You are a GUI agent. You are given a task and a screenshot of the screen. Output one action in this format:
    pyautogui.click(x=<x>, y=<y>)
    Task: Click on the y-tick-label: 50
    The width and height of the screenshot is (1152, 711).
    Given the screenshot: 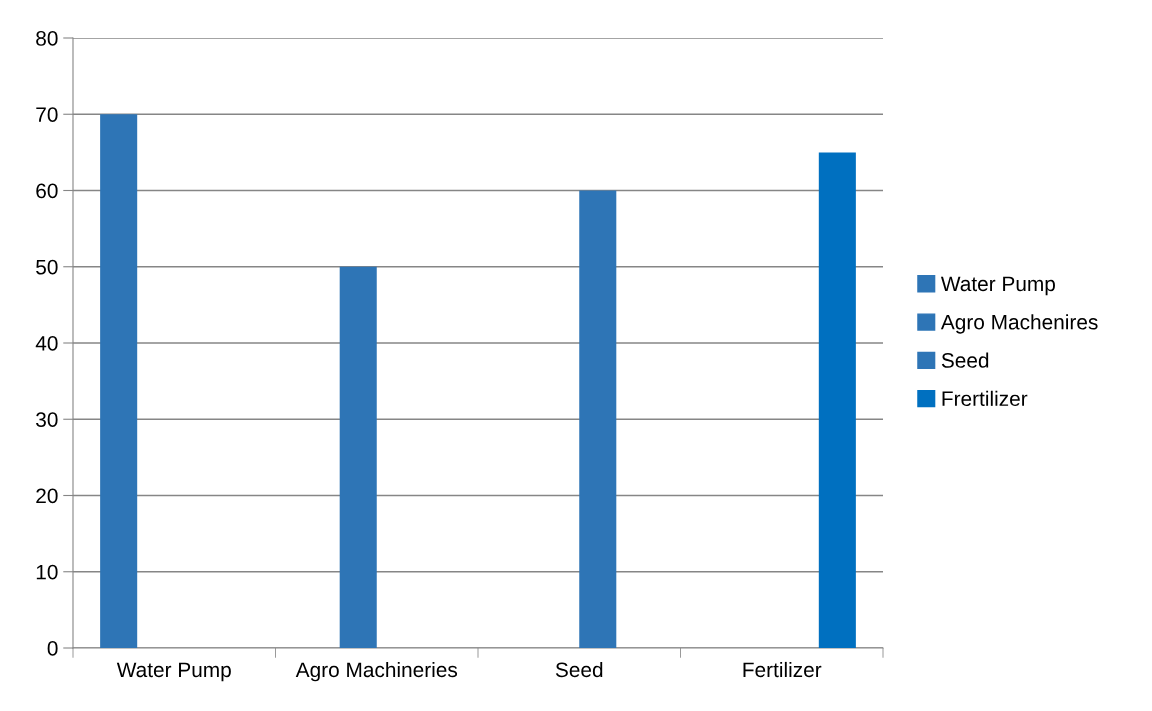 What is the action you would take?
    pyautogui.click(x=47, y=267)
    